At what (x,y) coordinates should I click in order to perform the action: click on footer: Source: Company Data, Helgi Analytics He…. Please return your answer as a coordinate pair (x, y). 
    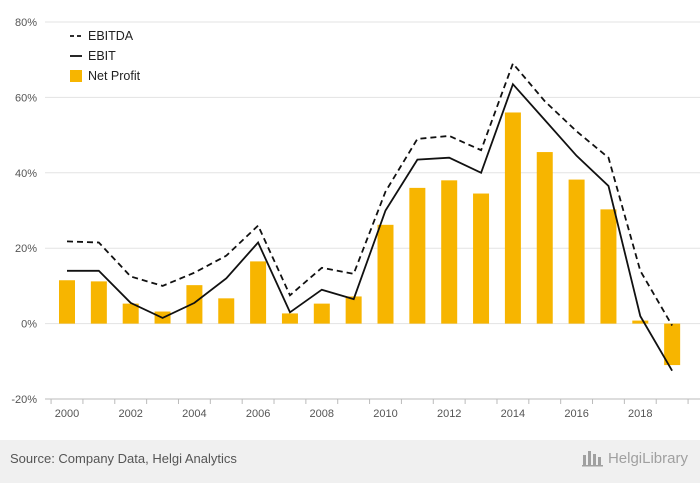
    Looking at the image, I should click on (350, 461).